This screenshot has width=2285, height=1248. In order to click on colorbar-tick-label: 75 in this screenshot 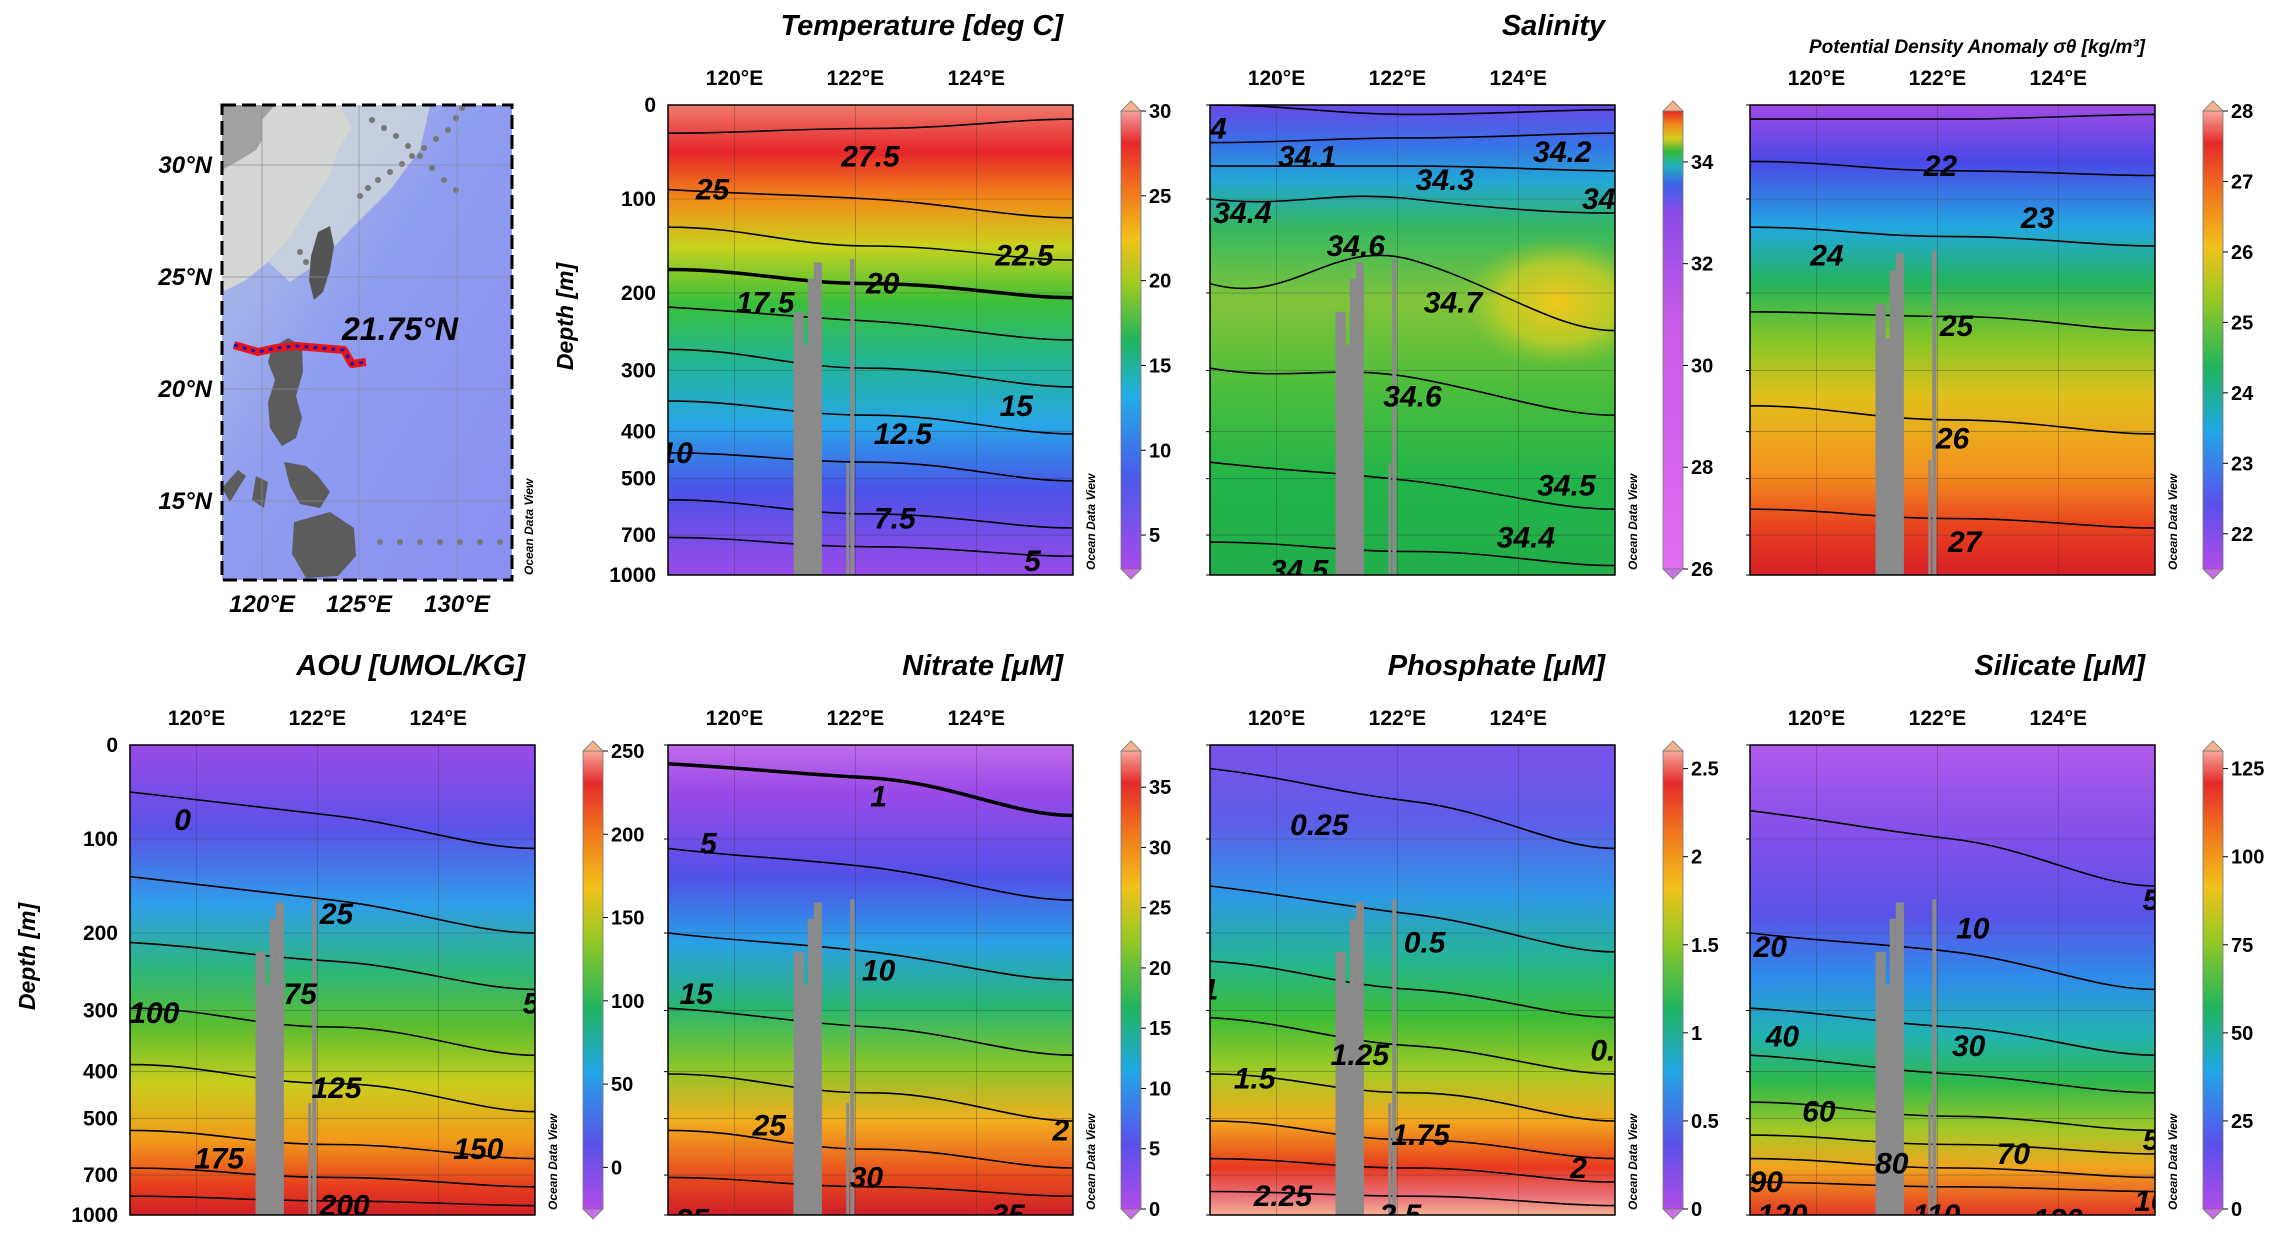, I will do `click(2242, 946)`.